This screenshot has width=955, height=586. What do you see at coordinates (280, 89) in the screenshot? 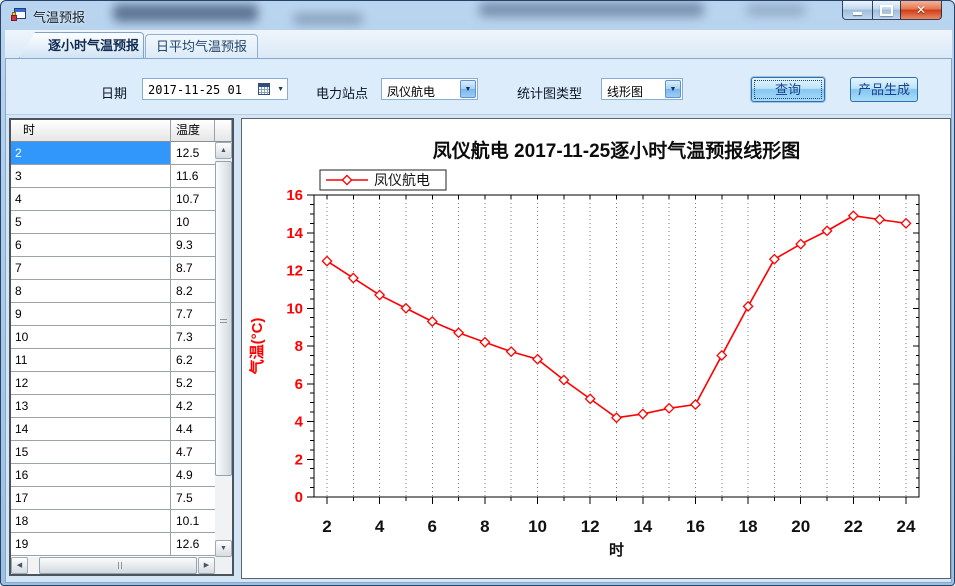
I see `calendar-dropdown-icon: ▼` at bounding box center [280, 89].